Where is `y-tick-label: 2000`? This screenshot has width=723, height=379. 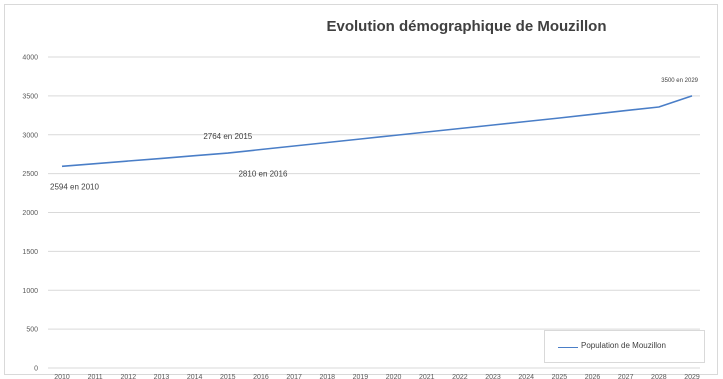
y-tick-label: 2000 is located at coordinates (30, 213).